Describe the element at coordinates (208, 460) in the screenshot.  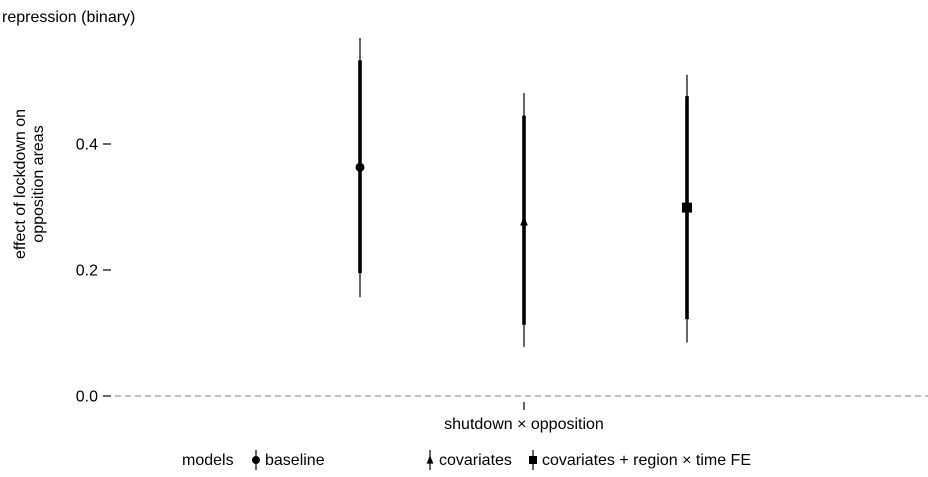
I see `legend-title: models` at that location.